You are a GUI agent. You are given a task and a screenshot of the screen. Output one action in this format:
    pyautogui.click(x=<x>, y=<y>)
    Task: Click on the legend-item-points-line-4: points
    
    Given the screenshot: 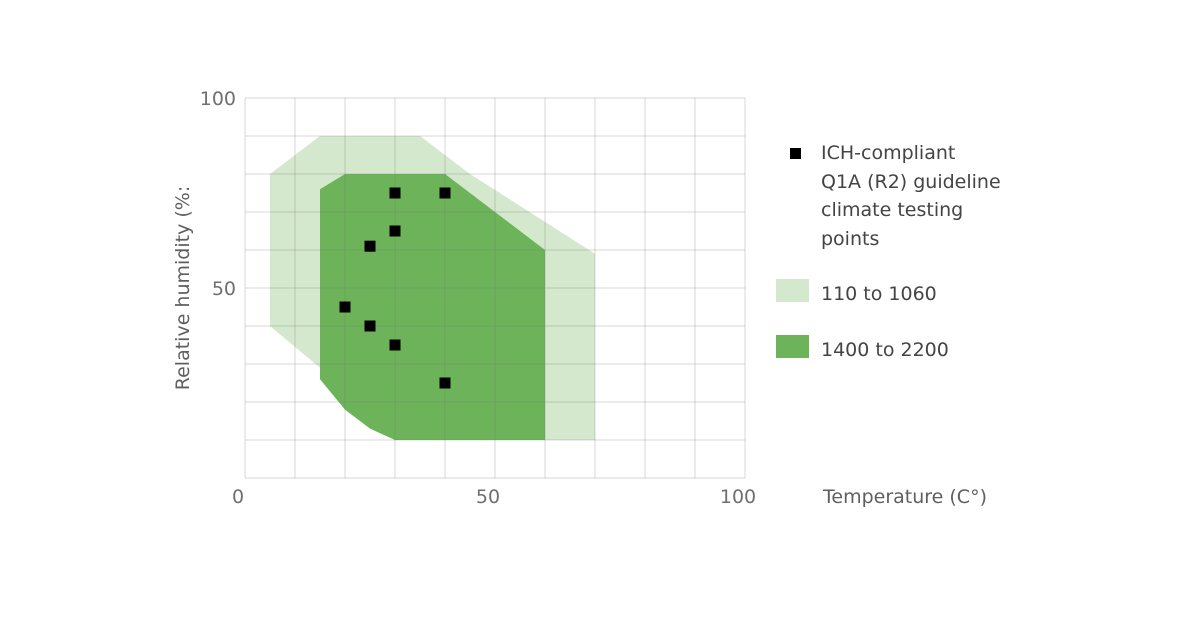 What is the action you would take?
    pyautogui.click(x=850, y=239)
    